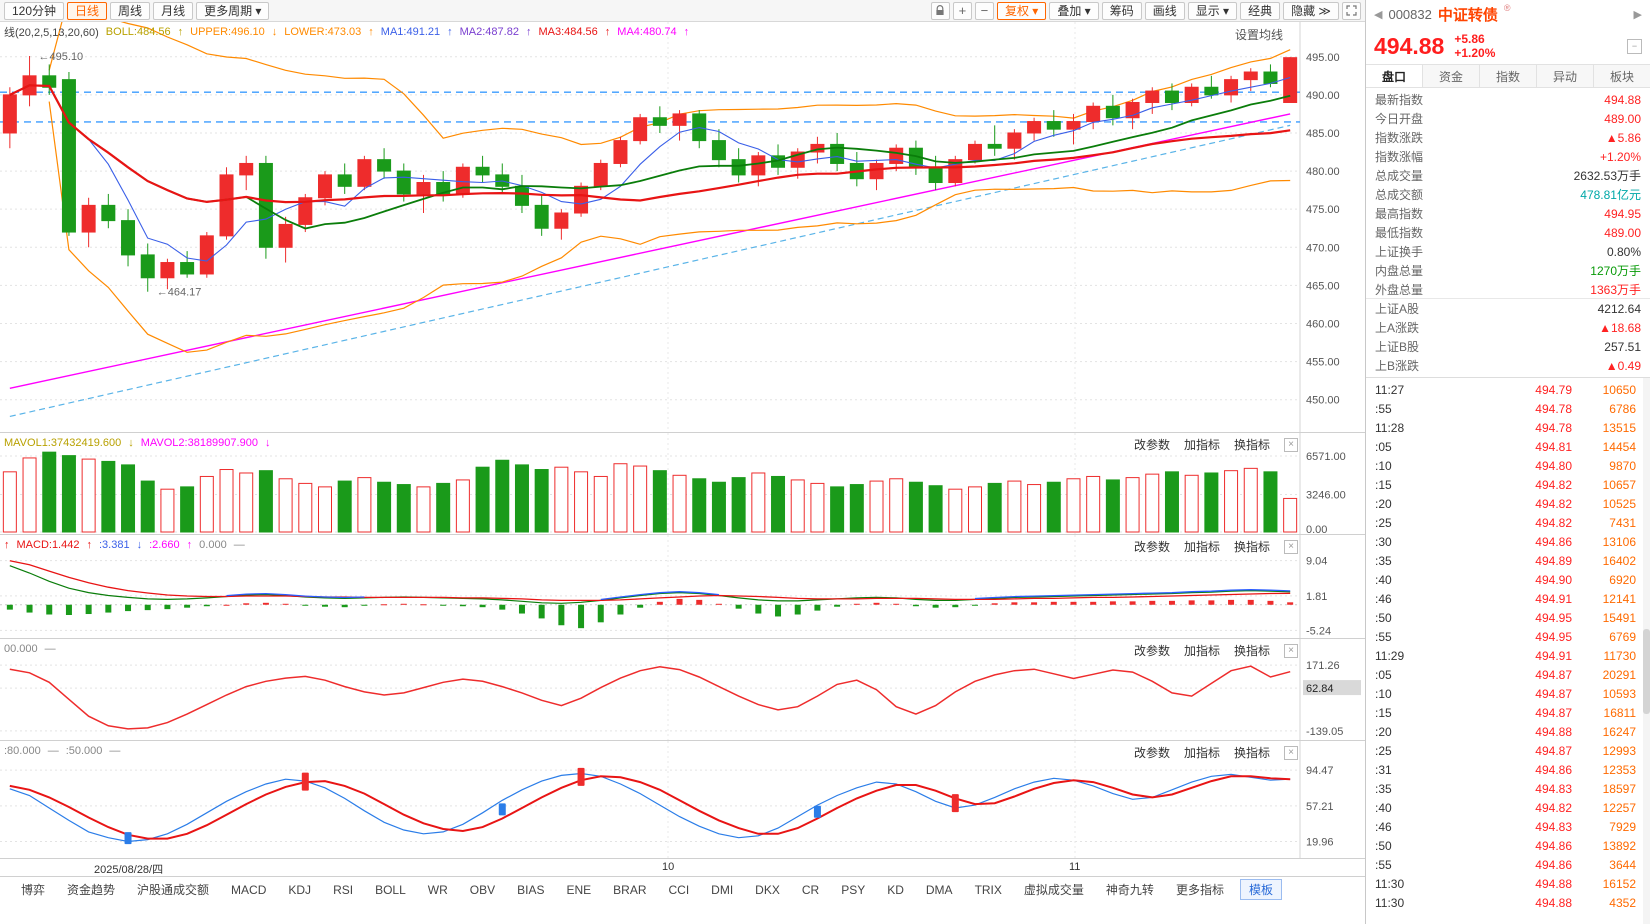 This screenshot has width=1650, height=924. I want to click on indicator-tab: 神奇九转, so click(1129, 890).